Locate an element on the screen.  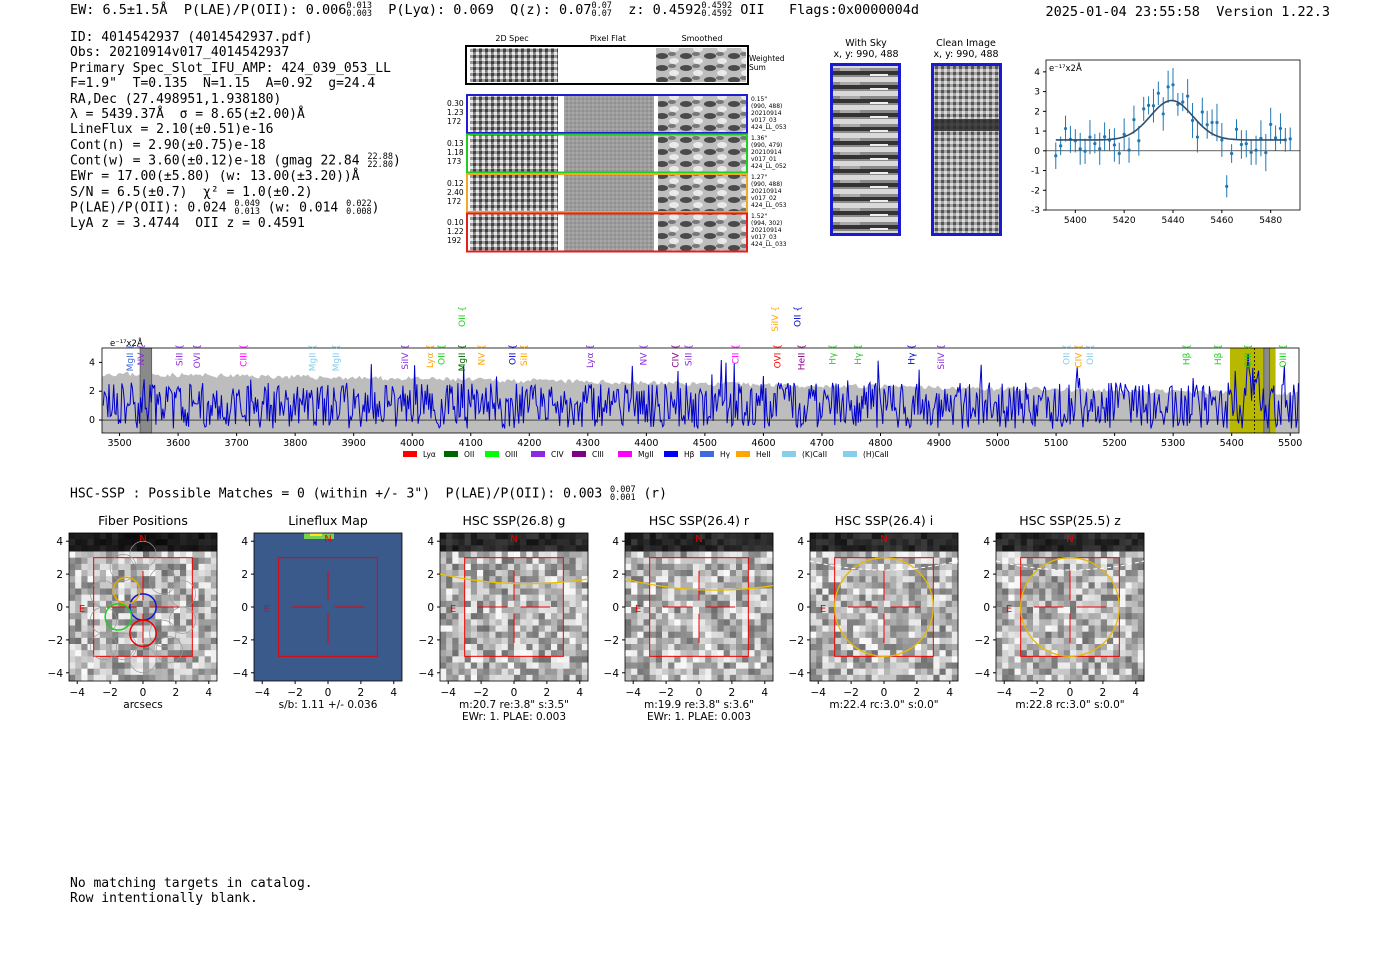
qz-value: Q(z): 0.07 is located at coordinates (551, 10).